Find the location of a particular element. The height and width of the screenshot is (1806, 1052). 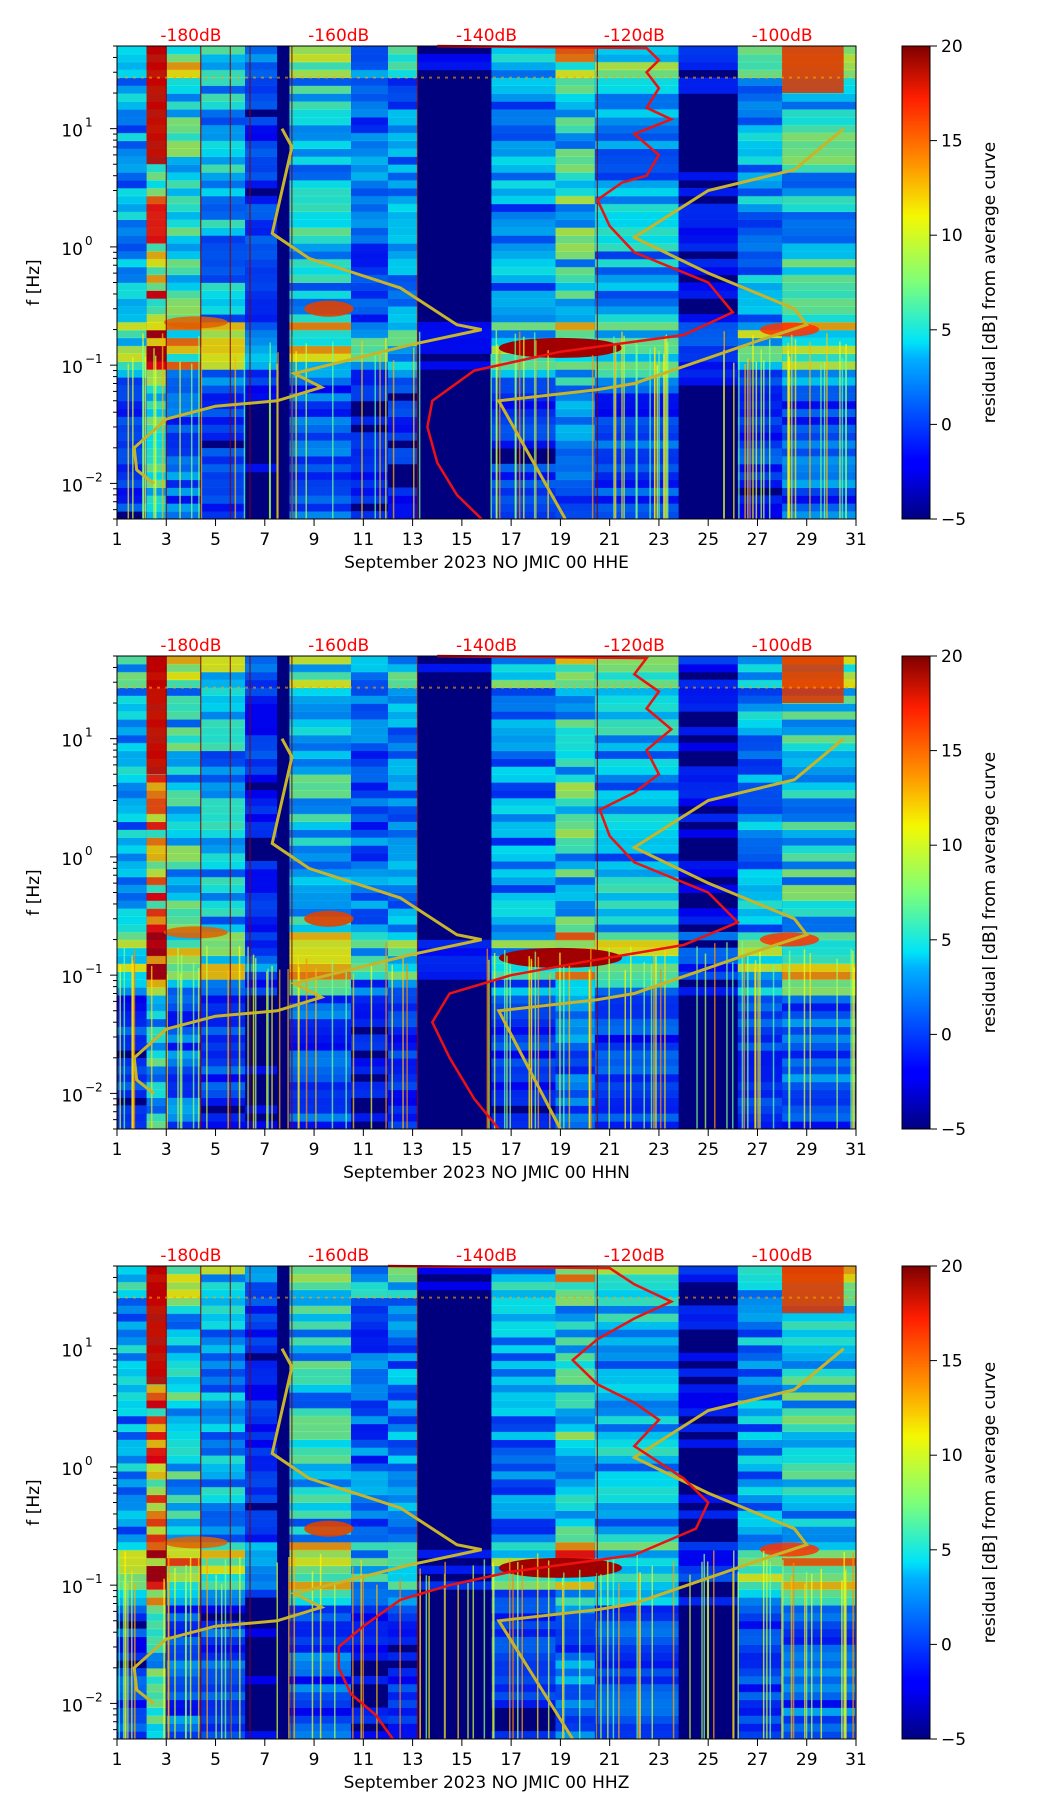

noise-model-curve is located at coordinates (307, 306).